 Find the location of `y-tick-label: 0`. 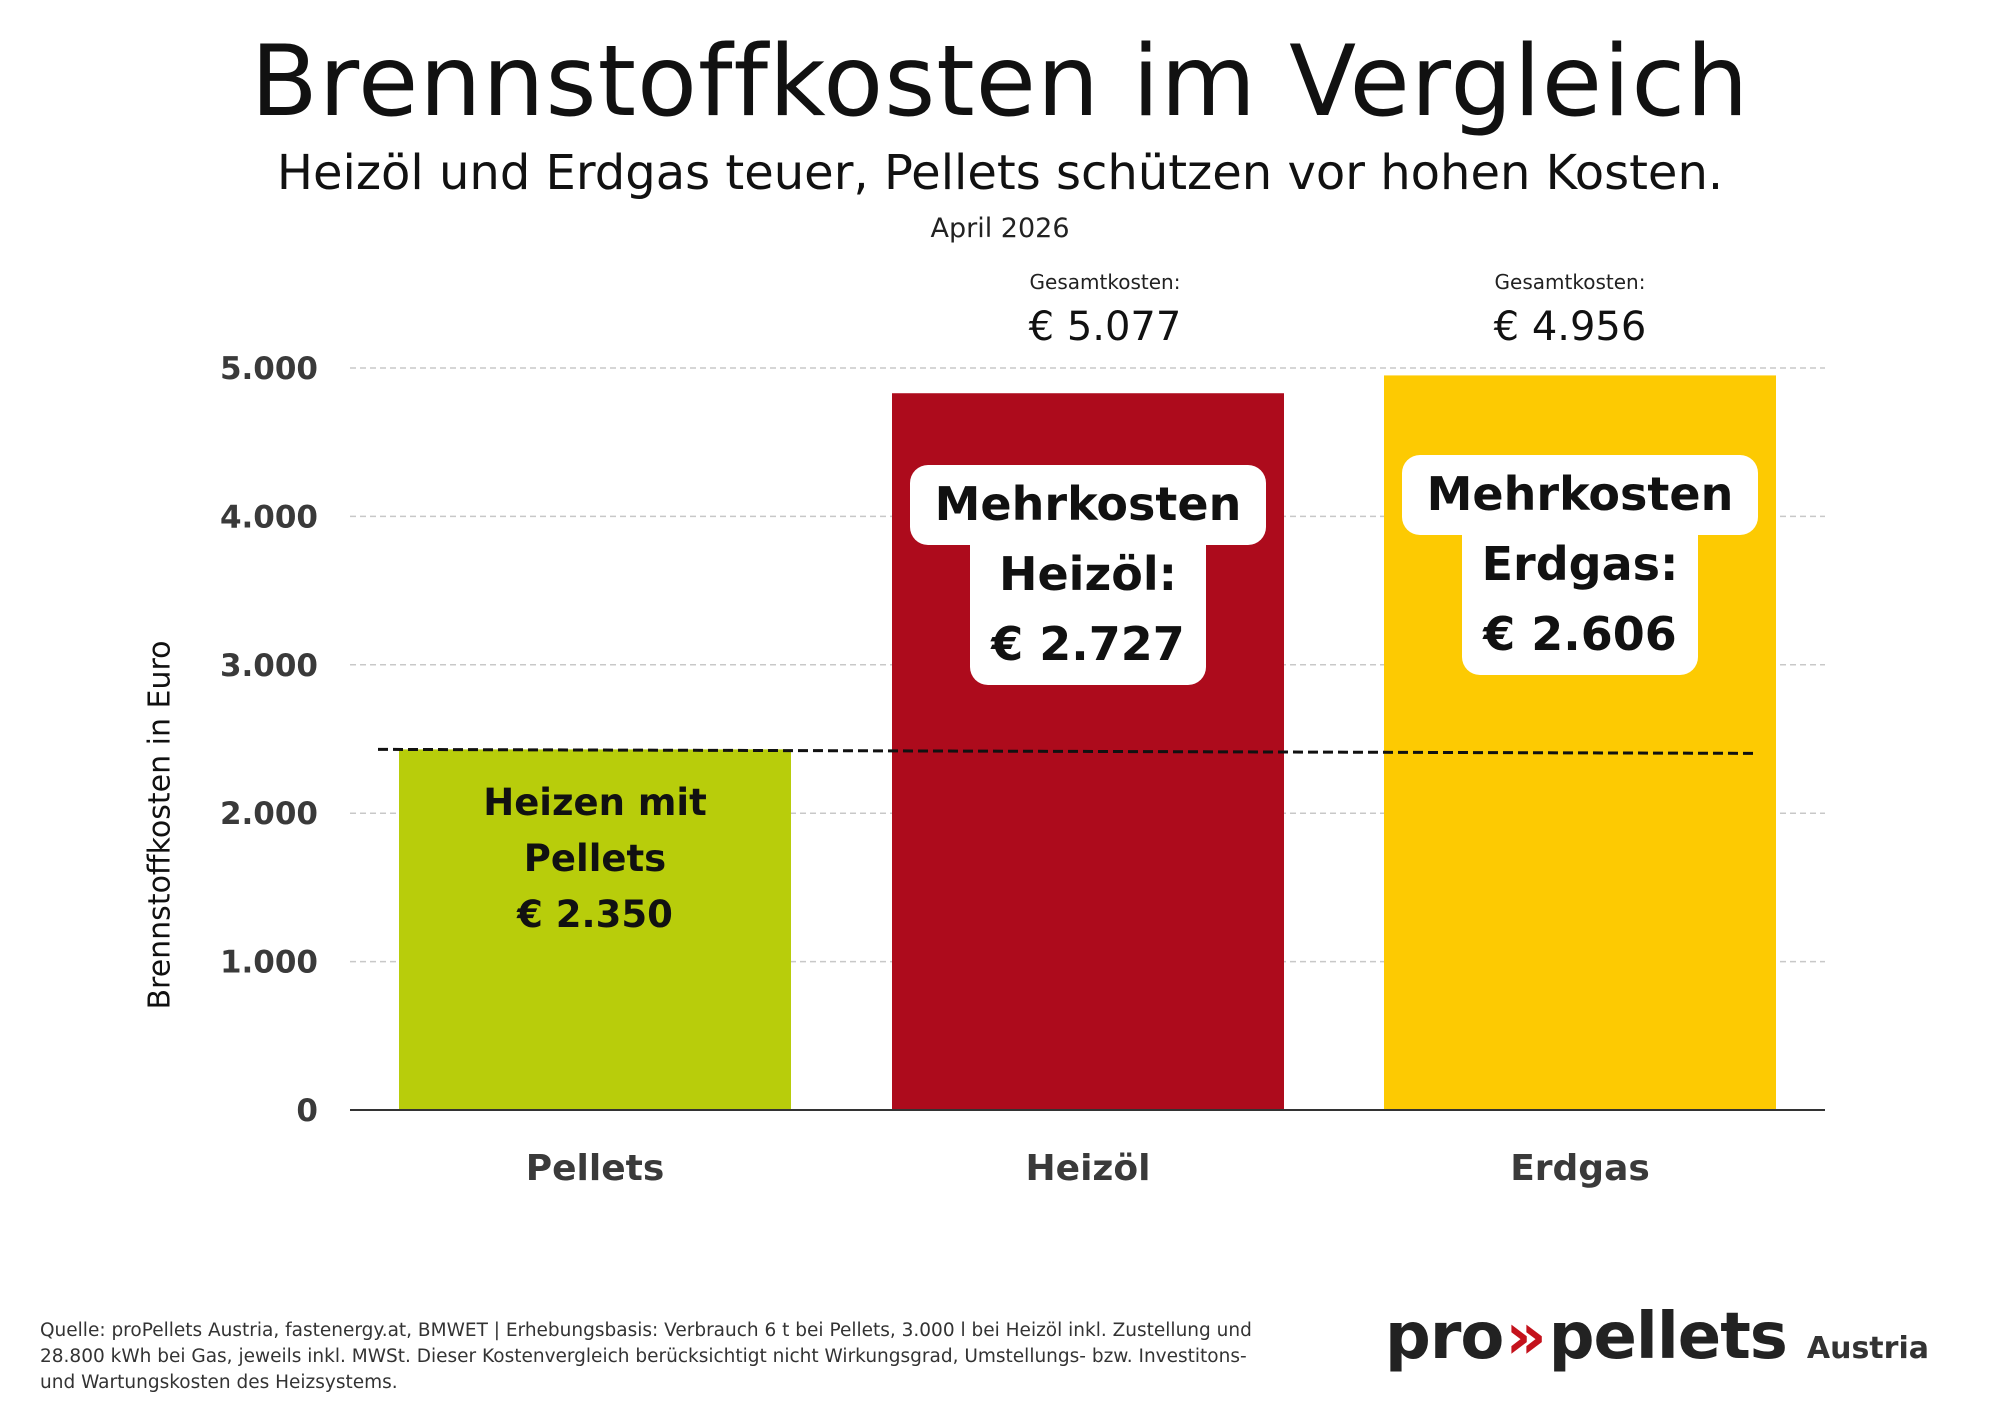

y-tick-label: 0 is located at coordinates (307, 1111).